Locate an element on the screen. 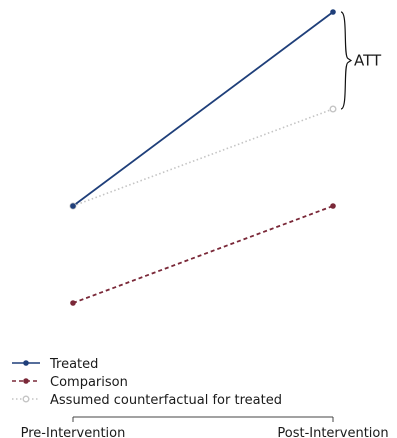 The height and width of the screenshot is (438, 397). att-annotation: ATT is located at coordinates (361, 60).